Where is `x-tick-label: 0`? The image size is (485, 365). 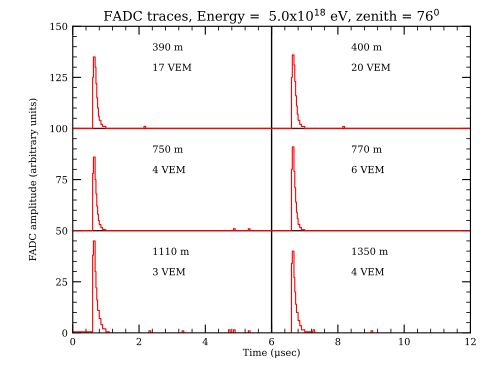
x-tick-label: 0 is located at coordinates (73, 342).